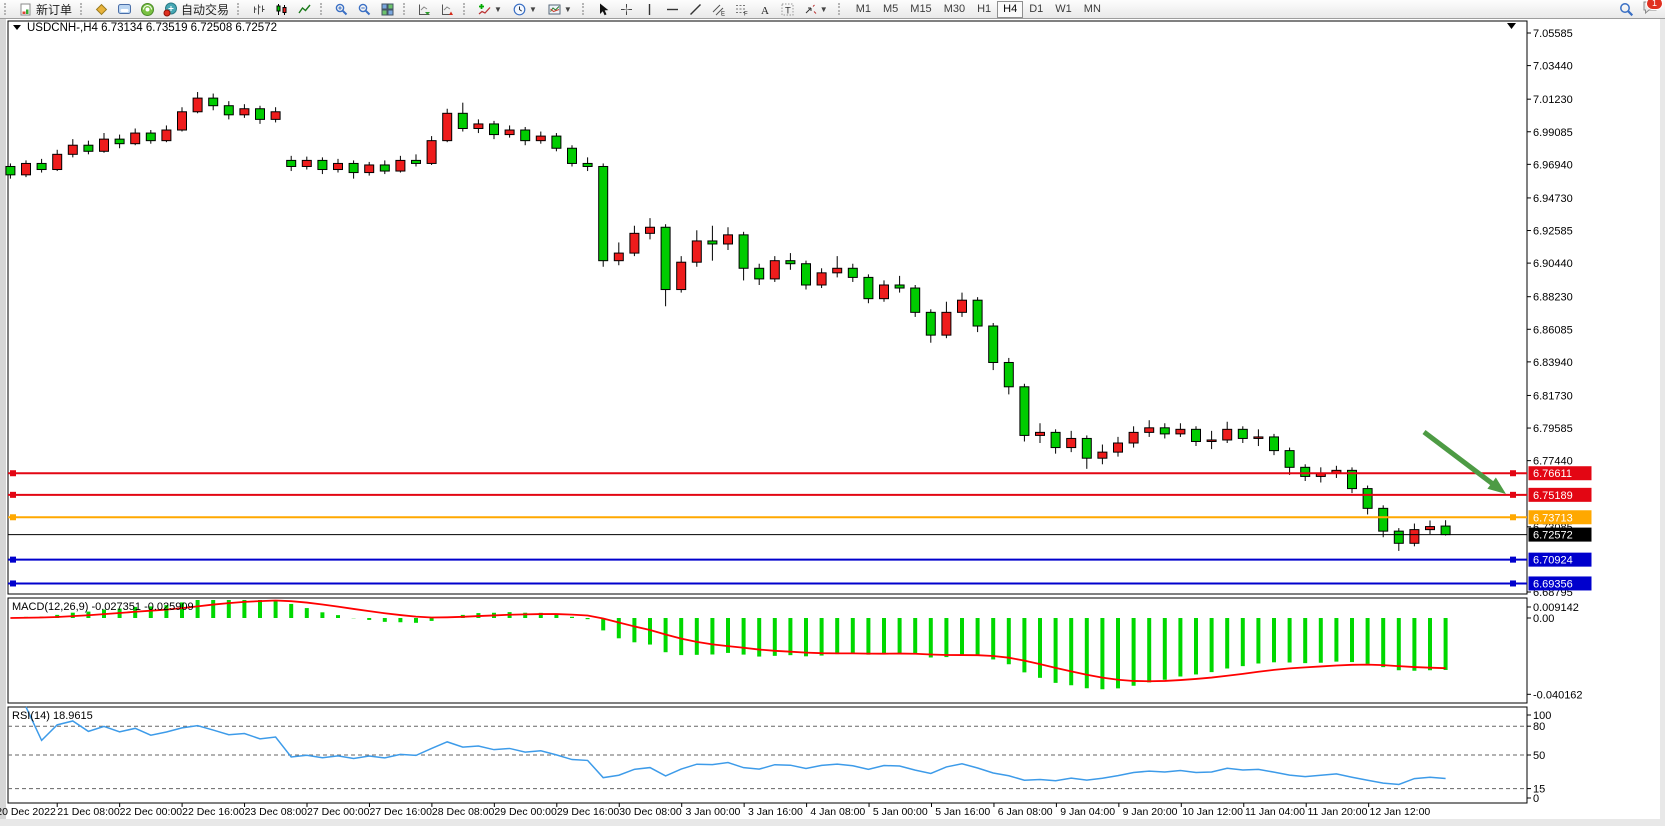  I want to click on market-watch-button, so click(101, 9).